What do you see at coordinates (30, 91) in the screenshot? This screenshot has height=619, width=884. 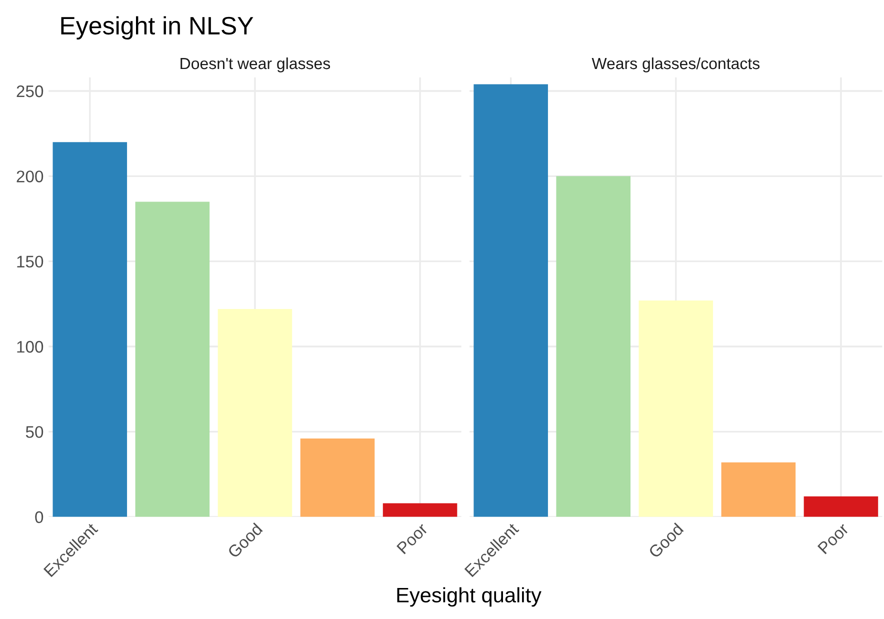 I see `y-tick-label: 250` at bounding box center [30, 91].